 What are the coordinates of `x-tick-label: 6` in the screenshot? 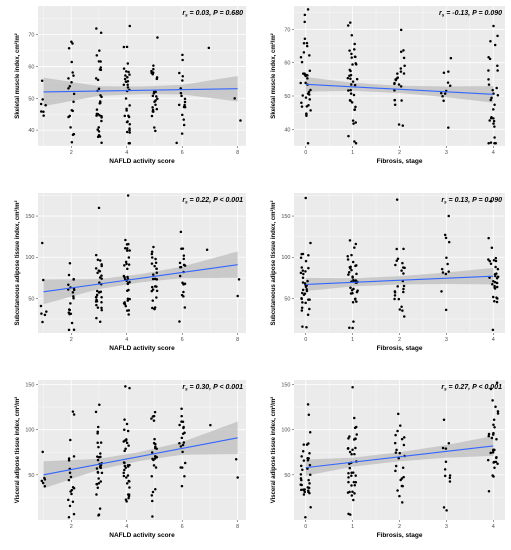 It's located at (182, 527).